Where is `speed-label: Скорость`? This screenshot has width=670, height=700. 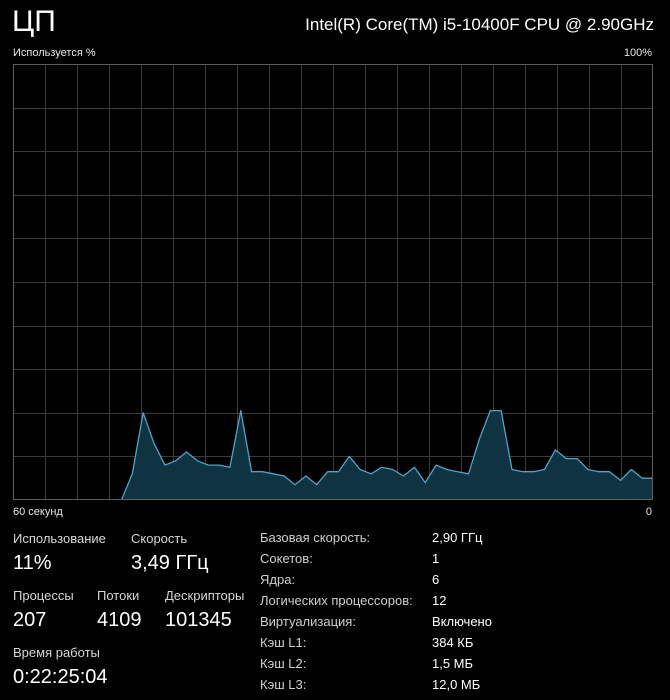
speed-label: Скорость is located at coordinates (159, 538).